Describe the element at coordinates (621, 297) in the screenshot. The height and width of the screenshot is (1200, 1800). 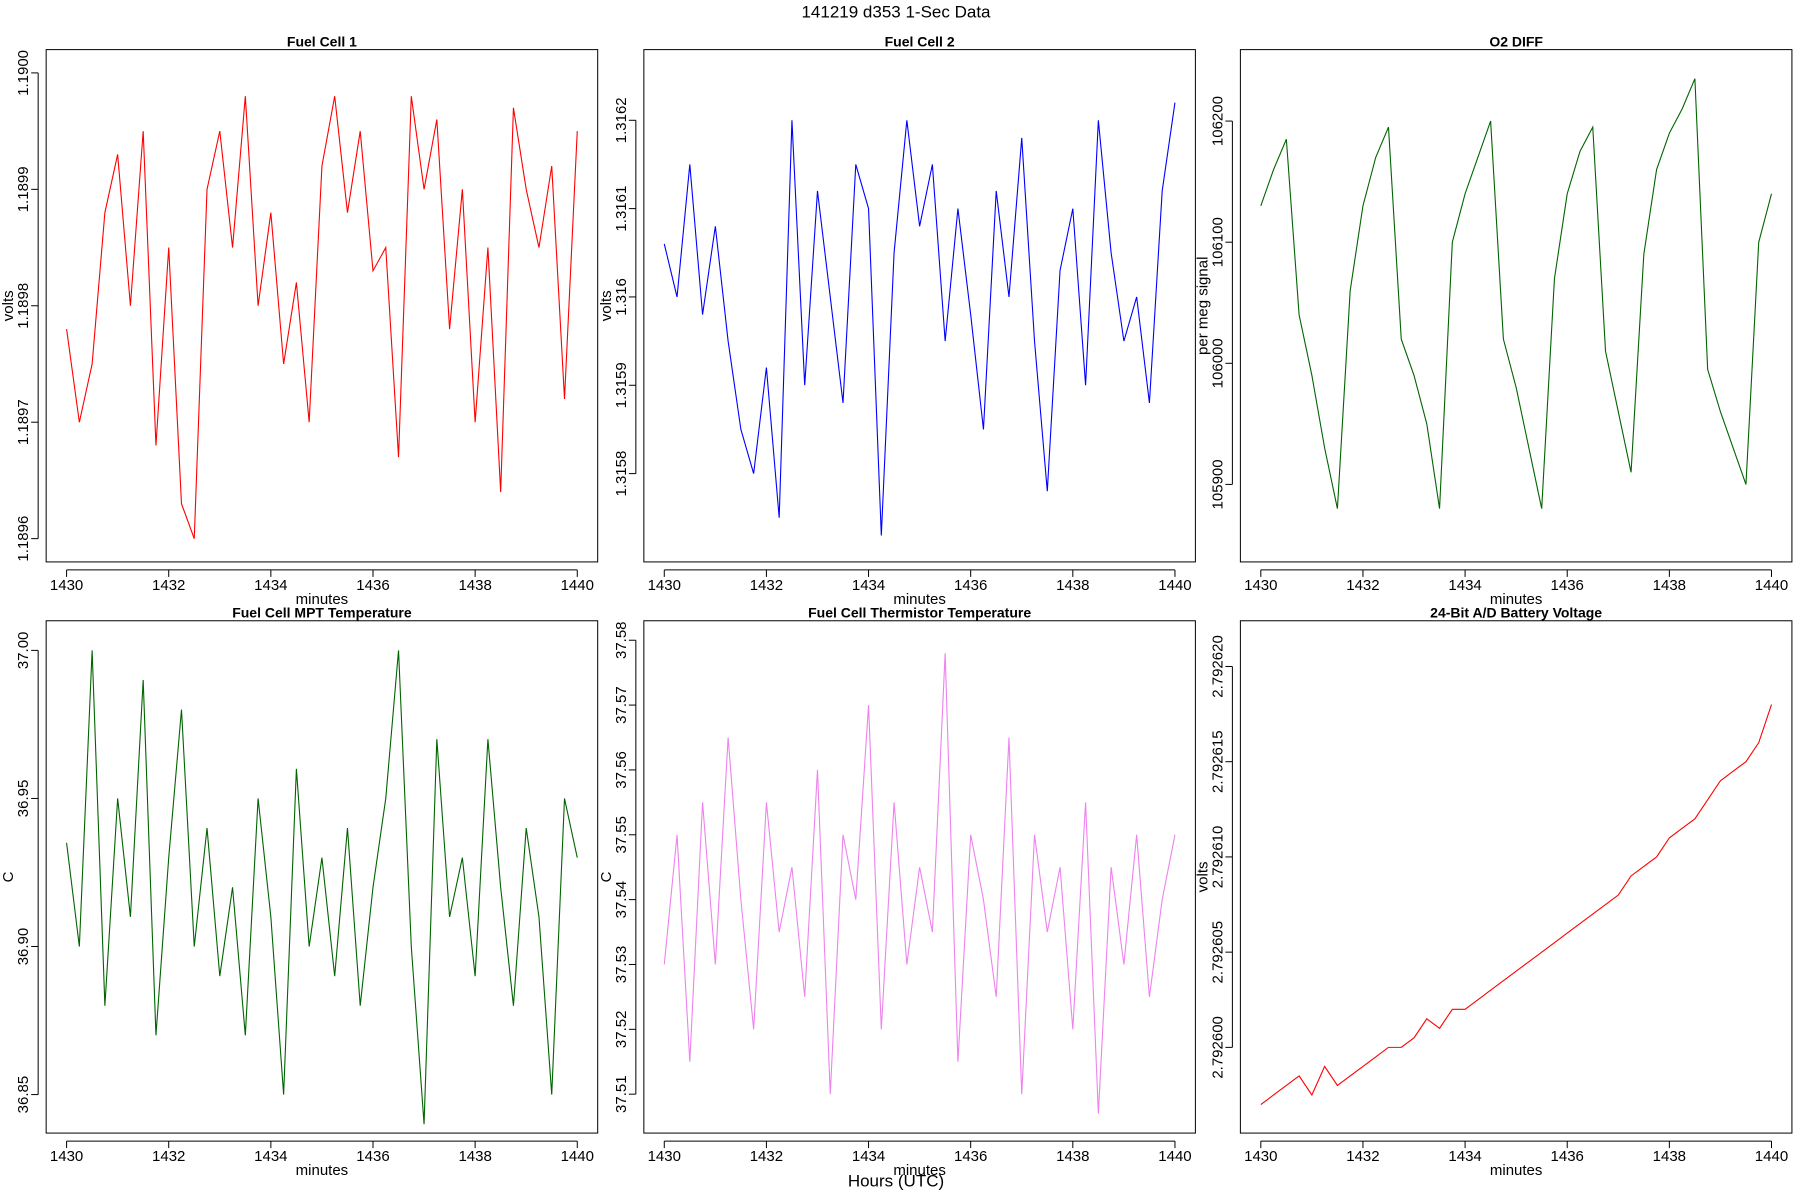
I see `y-tick-label: 1.316` at that location.